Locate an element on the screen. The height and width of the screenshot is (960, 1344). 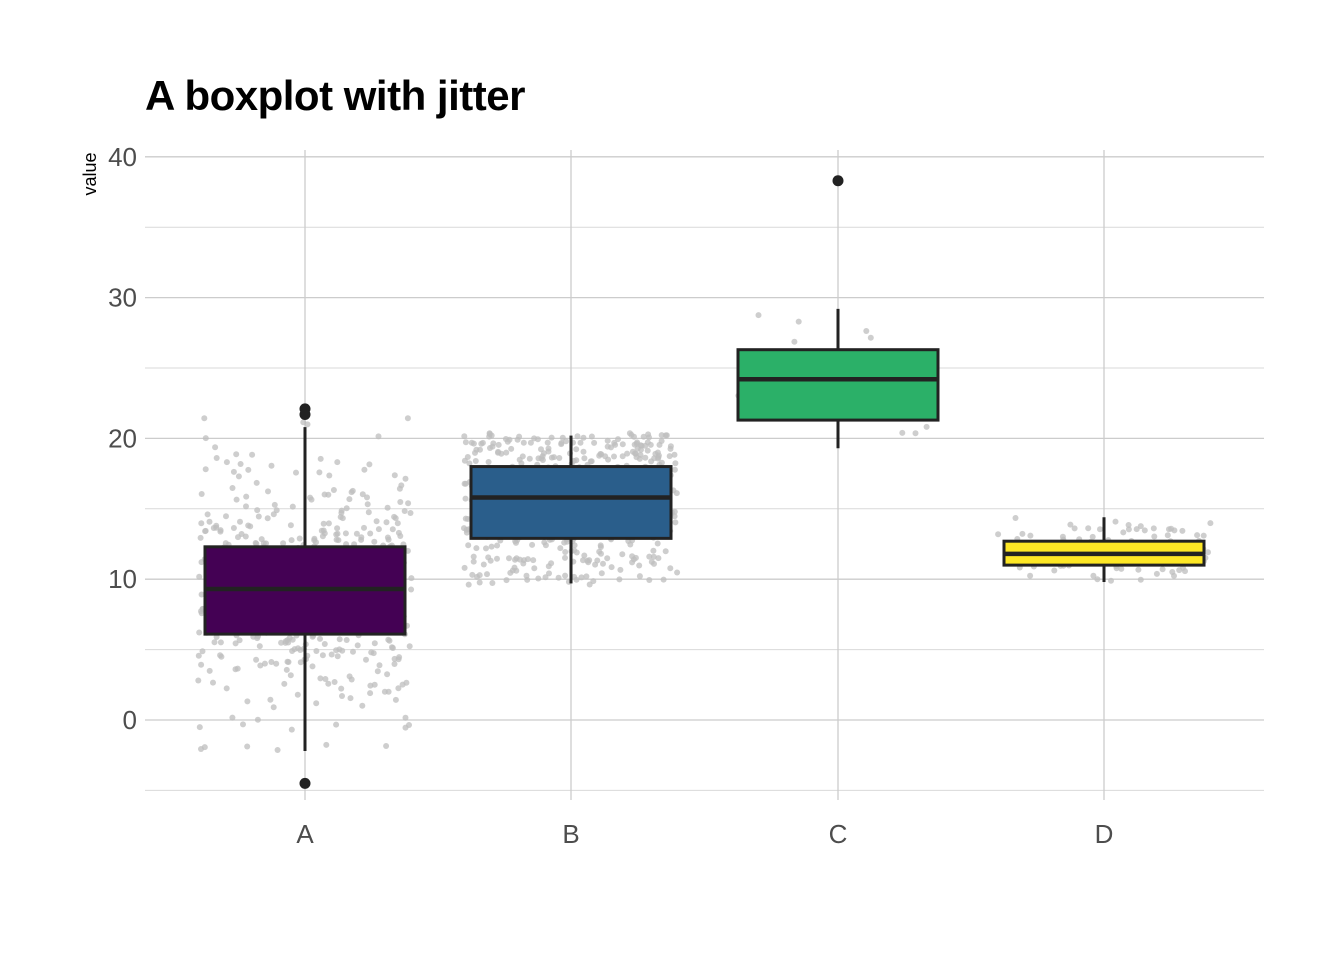
y-tick-label: 40 is located at coordinates (122, 157).